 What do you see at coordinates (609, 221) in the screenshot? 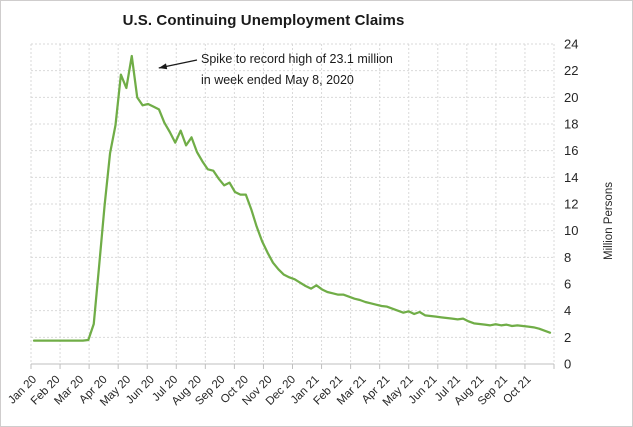
I see `y-axis-title: Million Persons` at bounding box center [609, 221].